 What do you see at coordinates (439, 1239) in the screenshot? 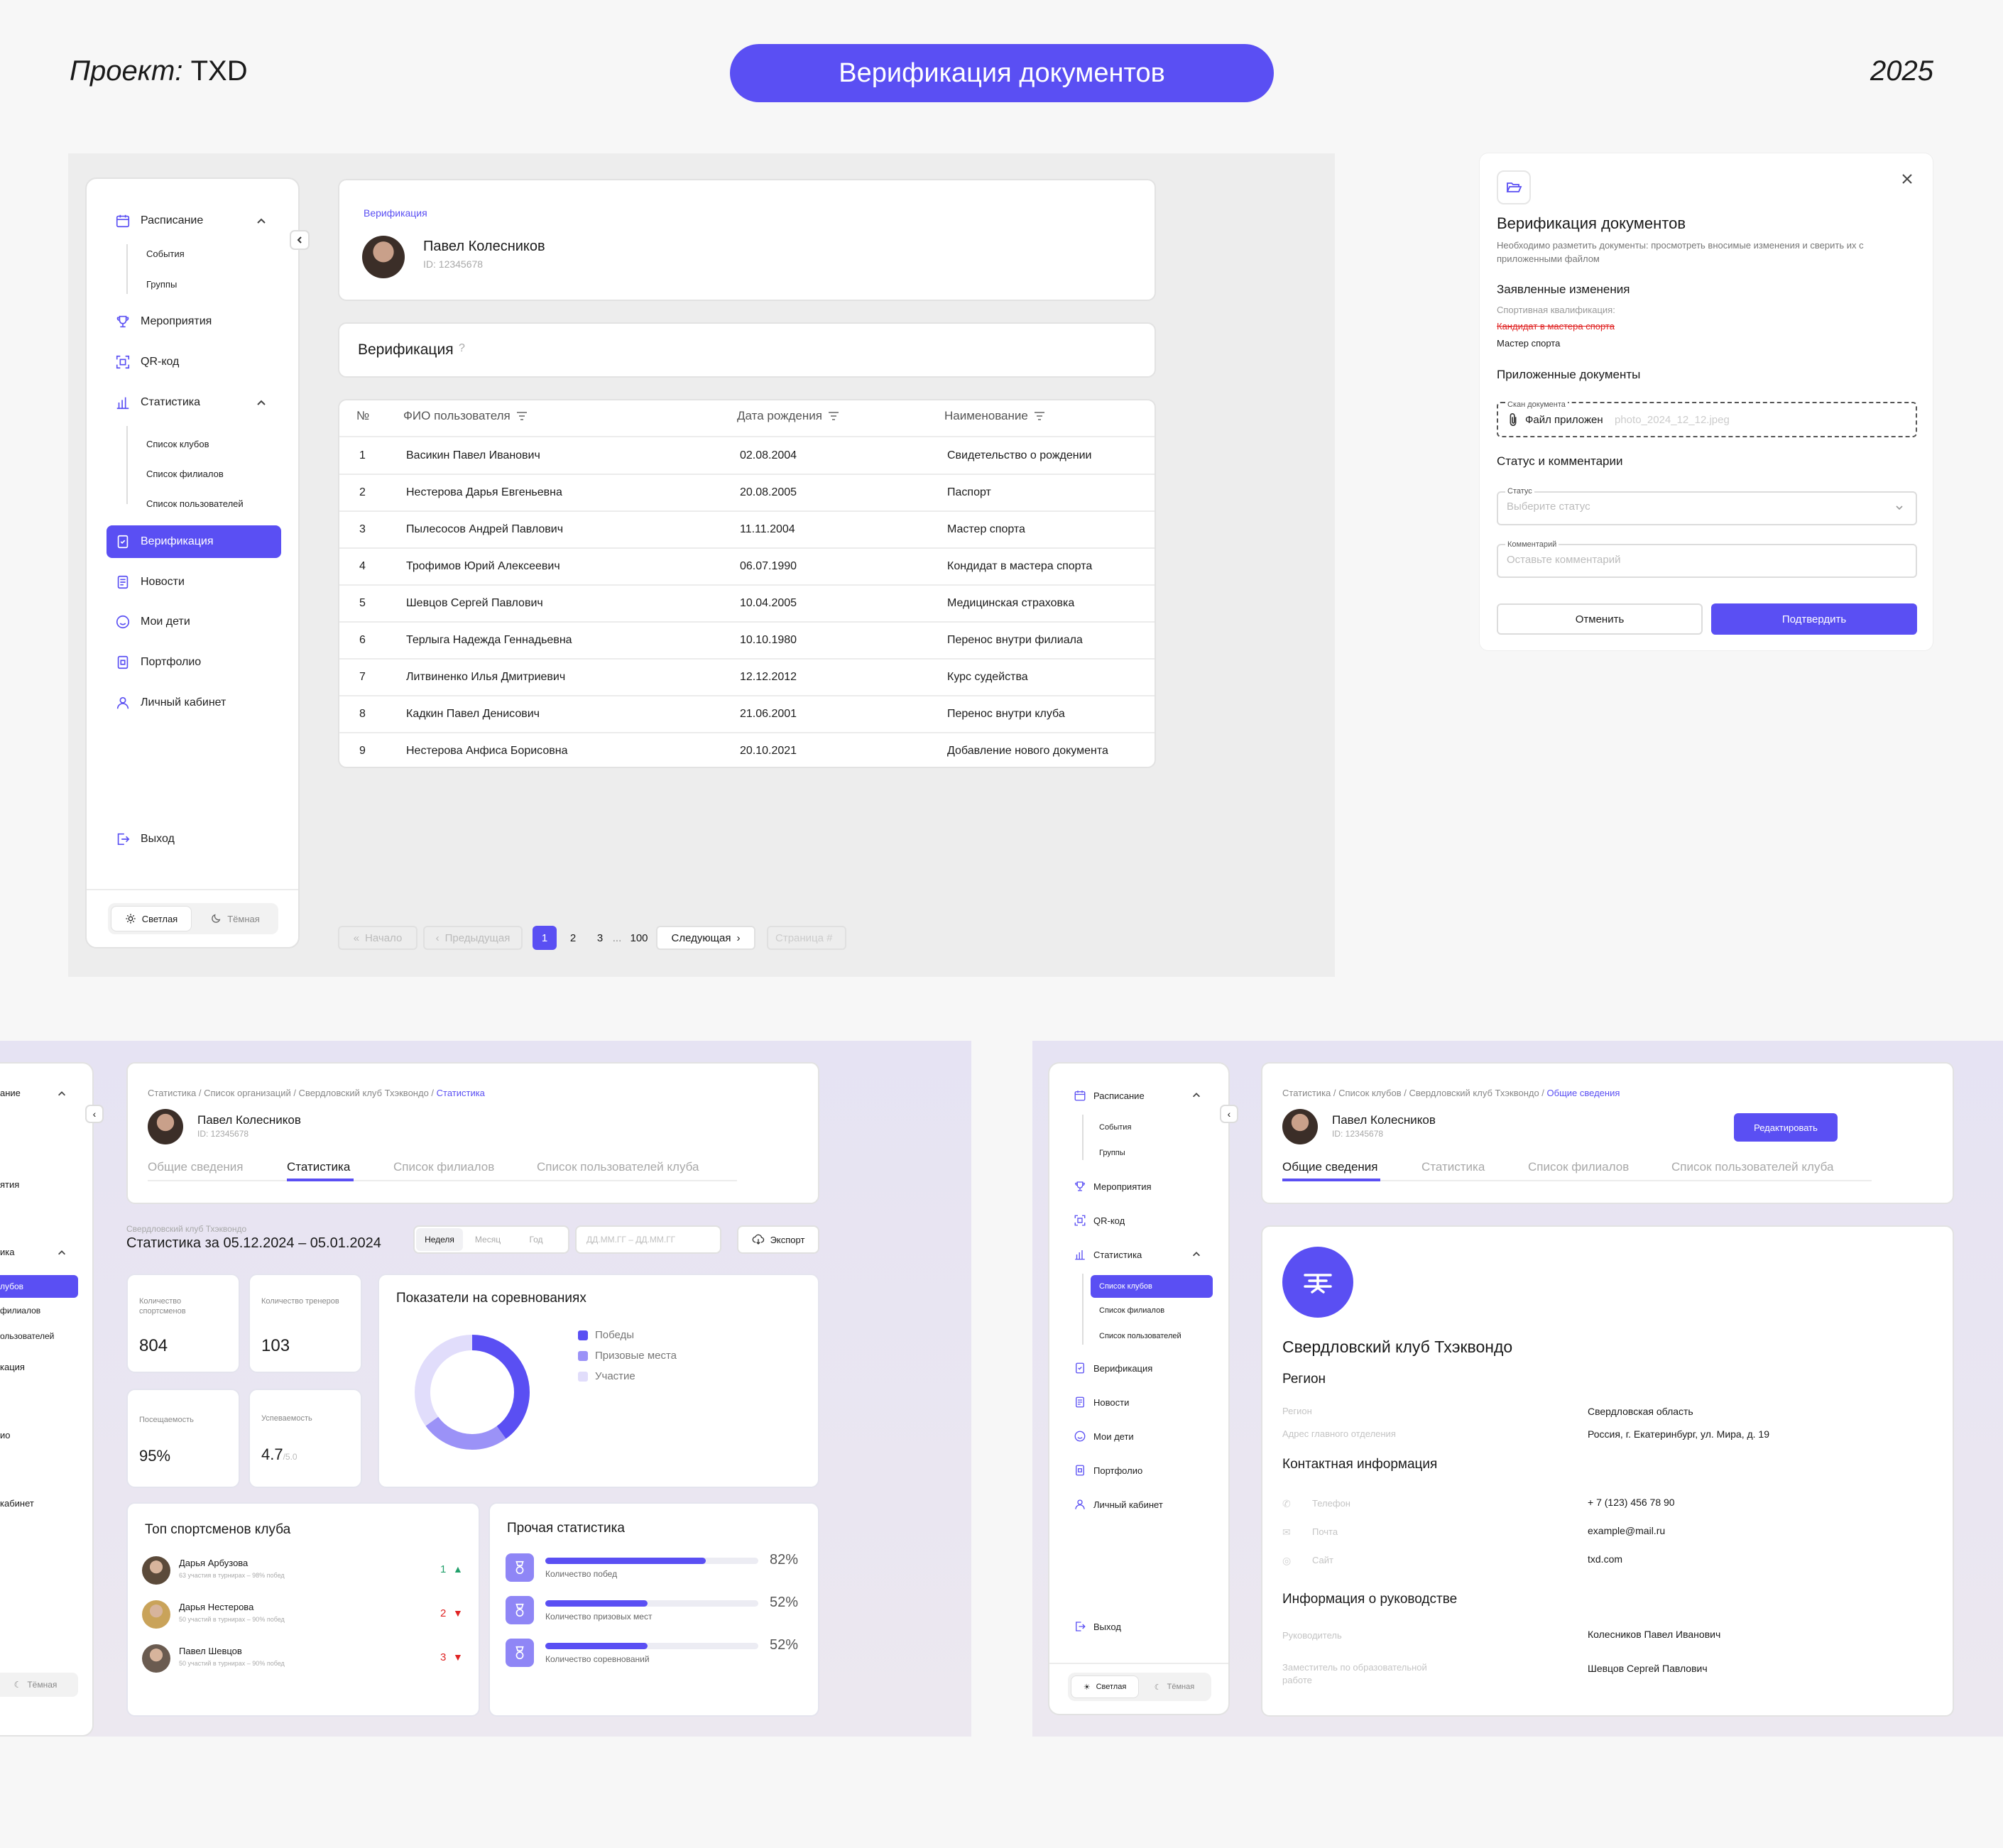
I see `segment-week: Неделя` at bounding box center [439, 1239].